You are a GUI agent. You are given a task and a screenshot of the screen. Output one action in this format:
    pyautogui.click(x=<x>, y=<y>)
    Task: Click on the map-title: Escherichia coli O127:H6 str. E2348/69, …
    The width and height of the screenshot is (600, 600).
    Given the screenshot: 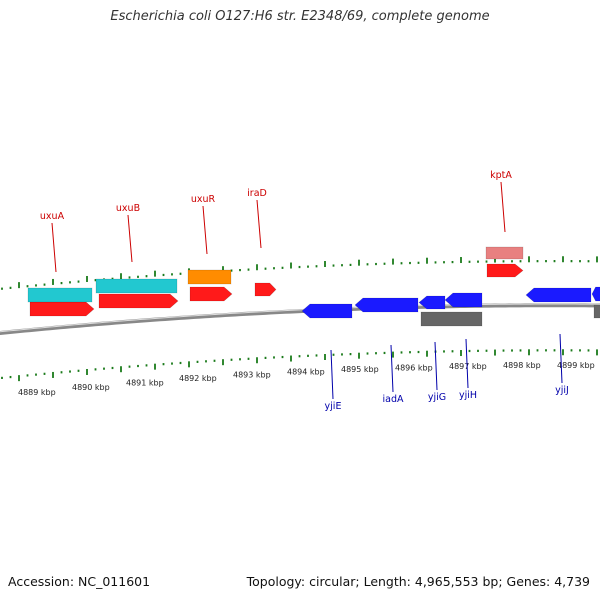 What is the action you would take?
    pyautogui.click(x=300, y=16)
    